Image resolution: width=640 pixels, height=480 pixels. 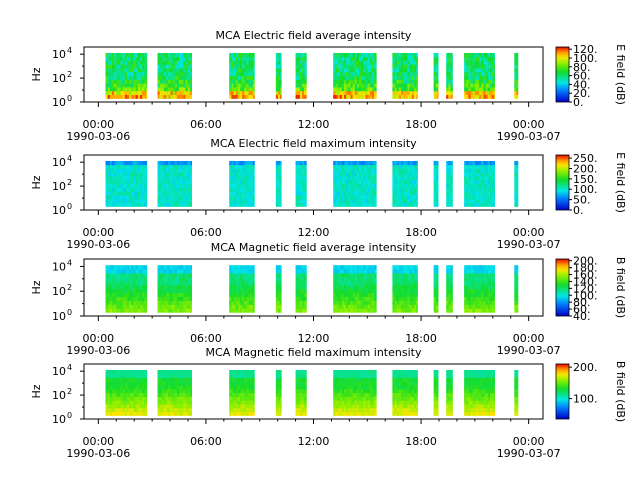 What do you see at coordinates (98, 350) in the screenshot?
I see `x-date-label: 1990-03-06` at bounding box center [98, 350].